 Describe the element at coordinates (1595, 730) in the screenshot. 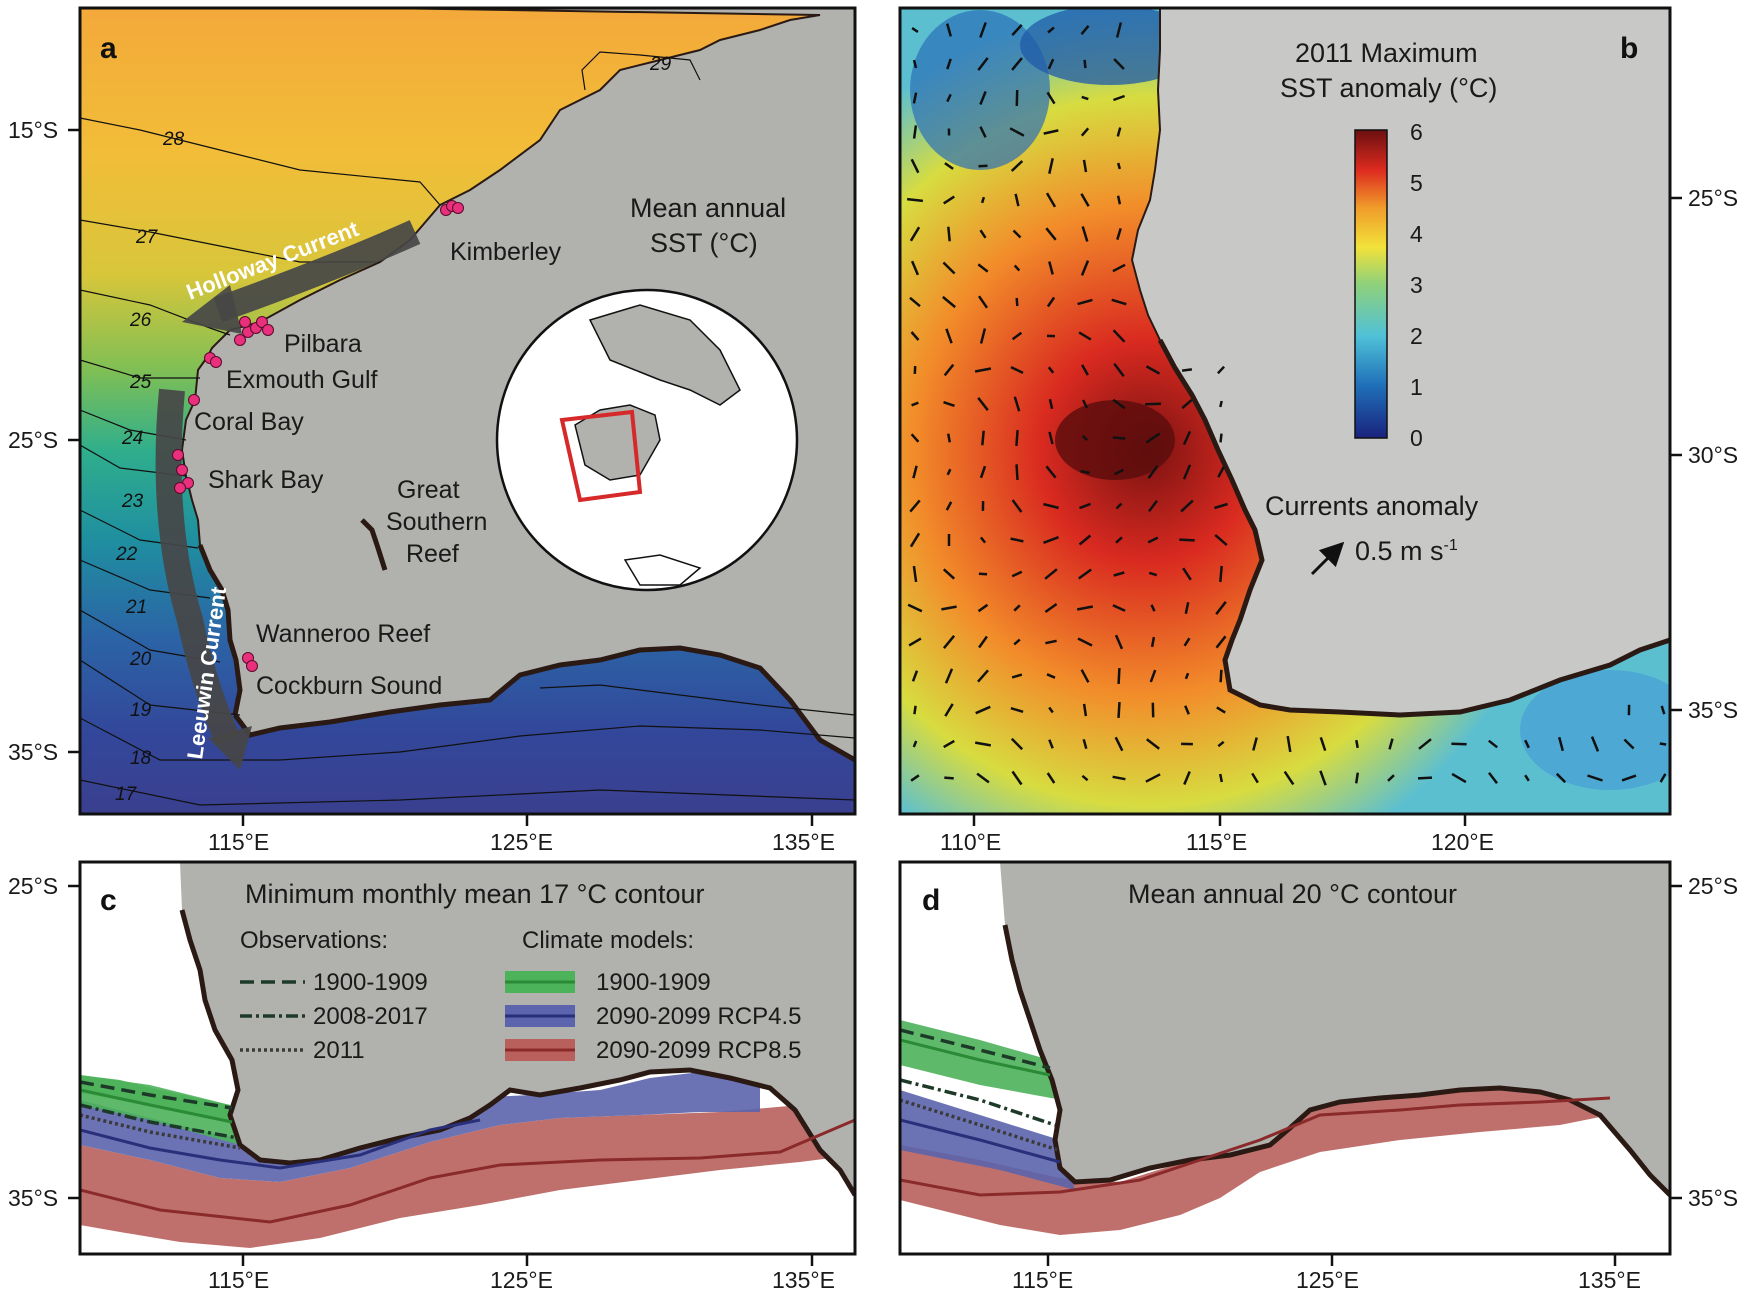

I see `anomaly-cool-southeast` at that location.